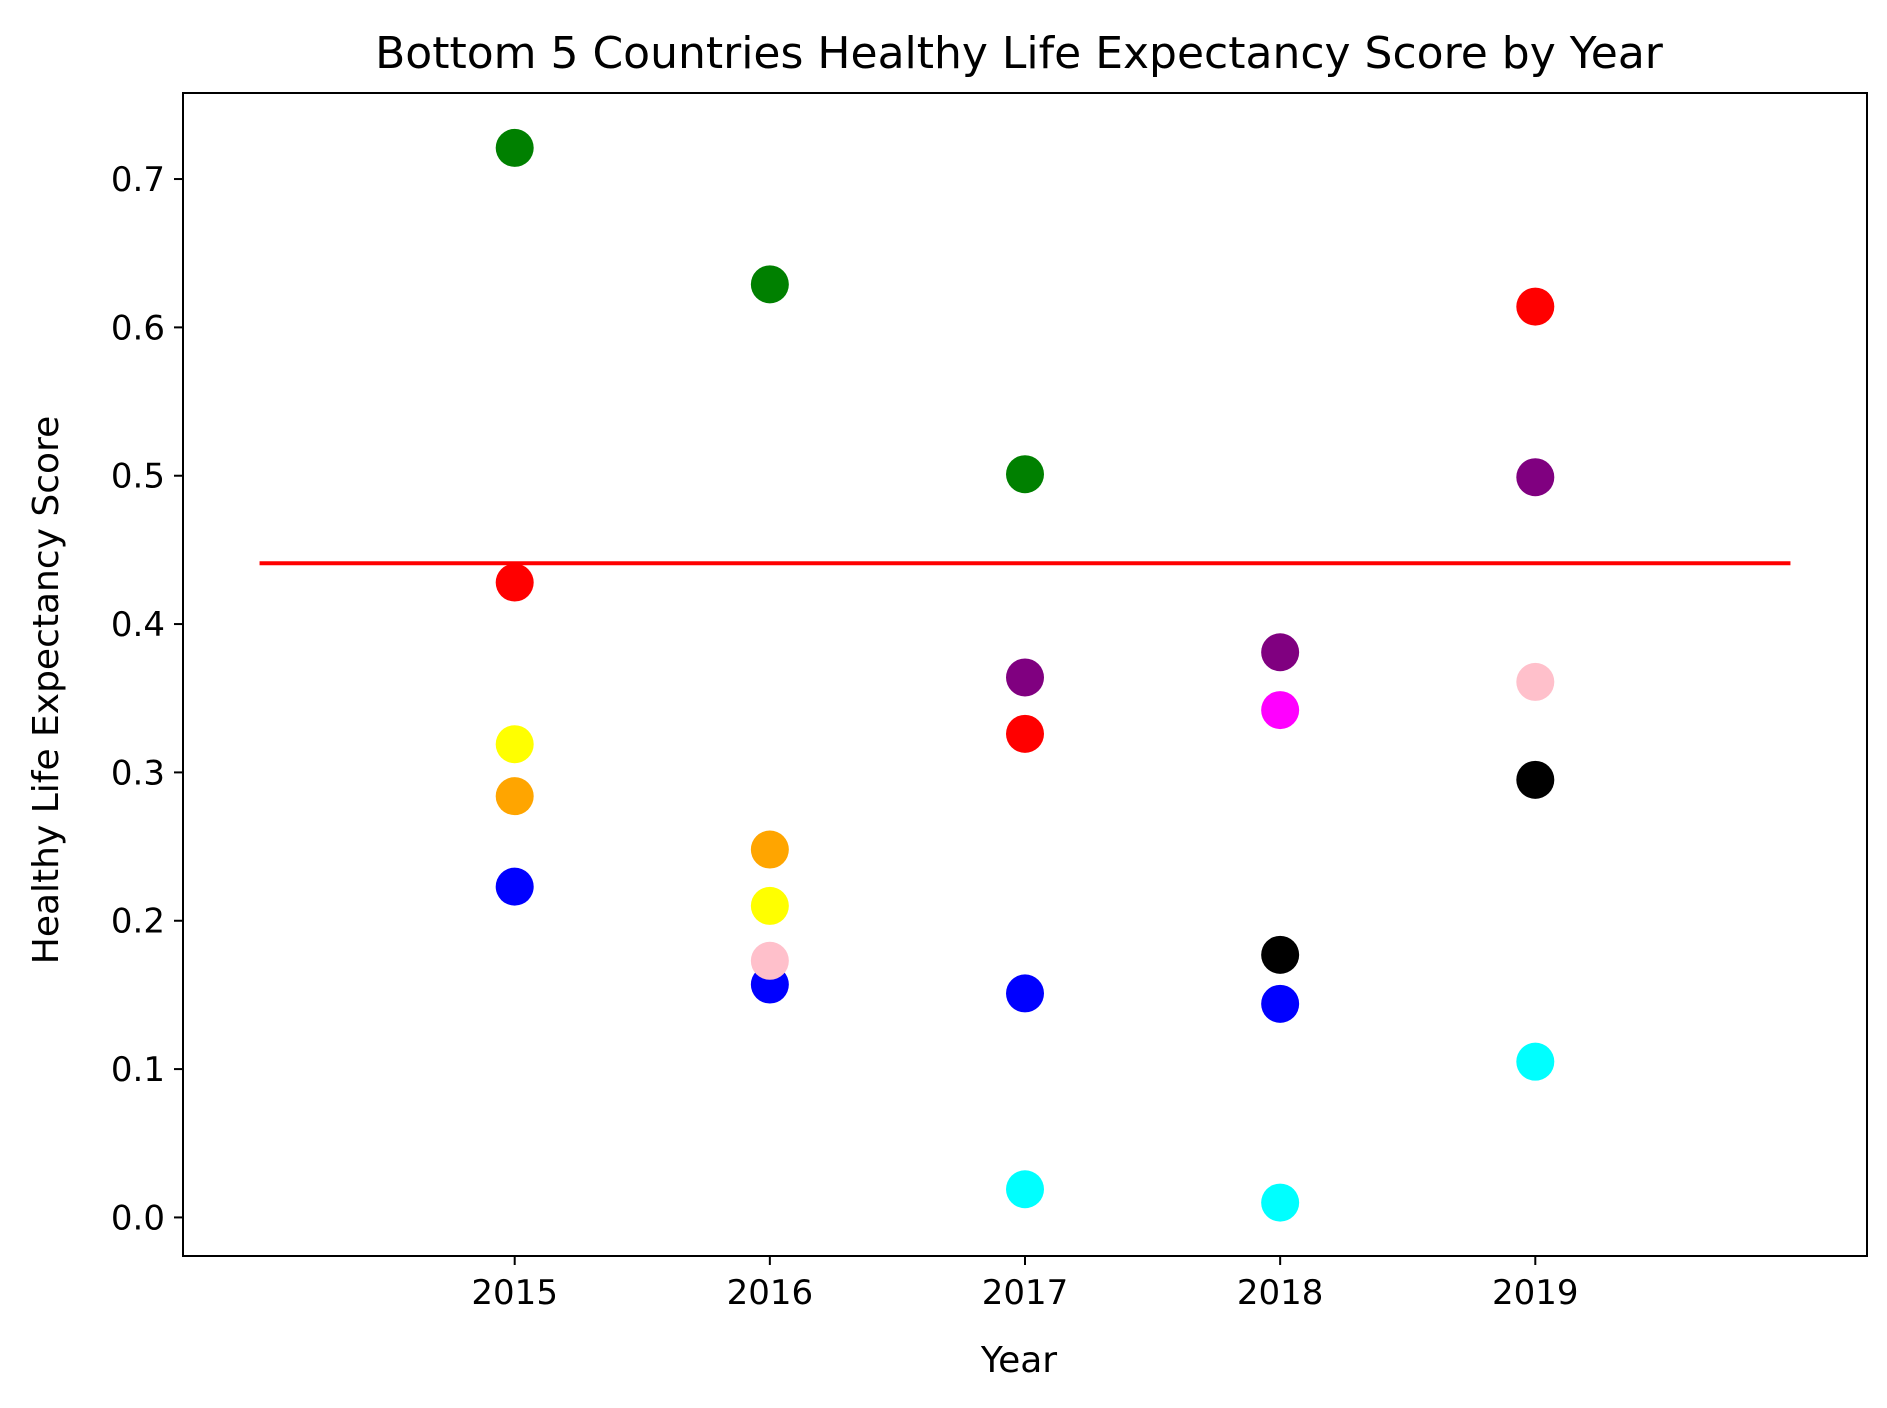 The image size is (1887, 1408). I want to click on y-tick-label: 0.0, so click(138, 1218).